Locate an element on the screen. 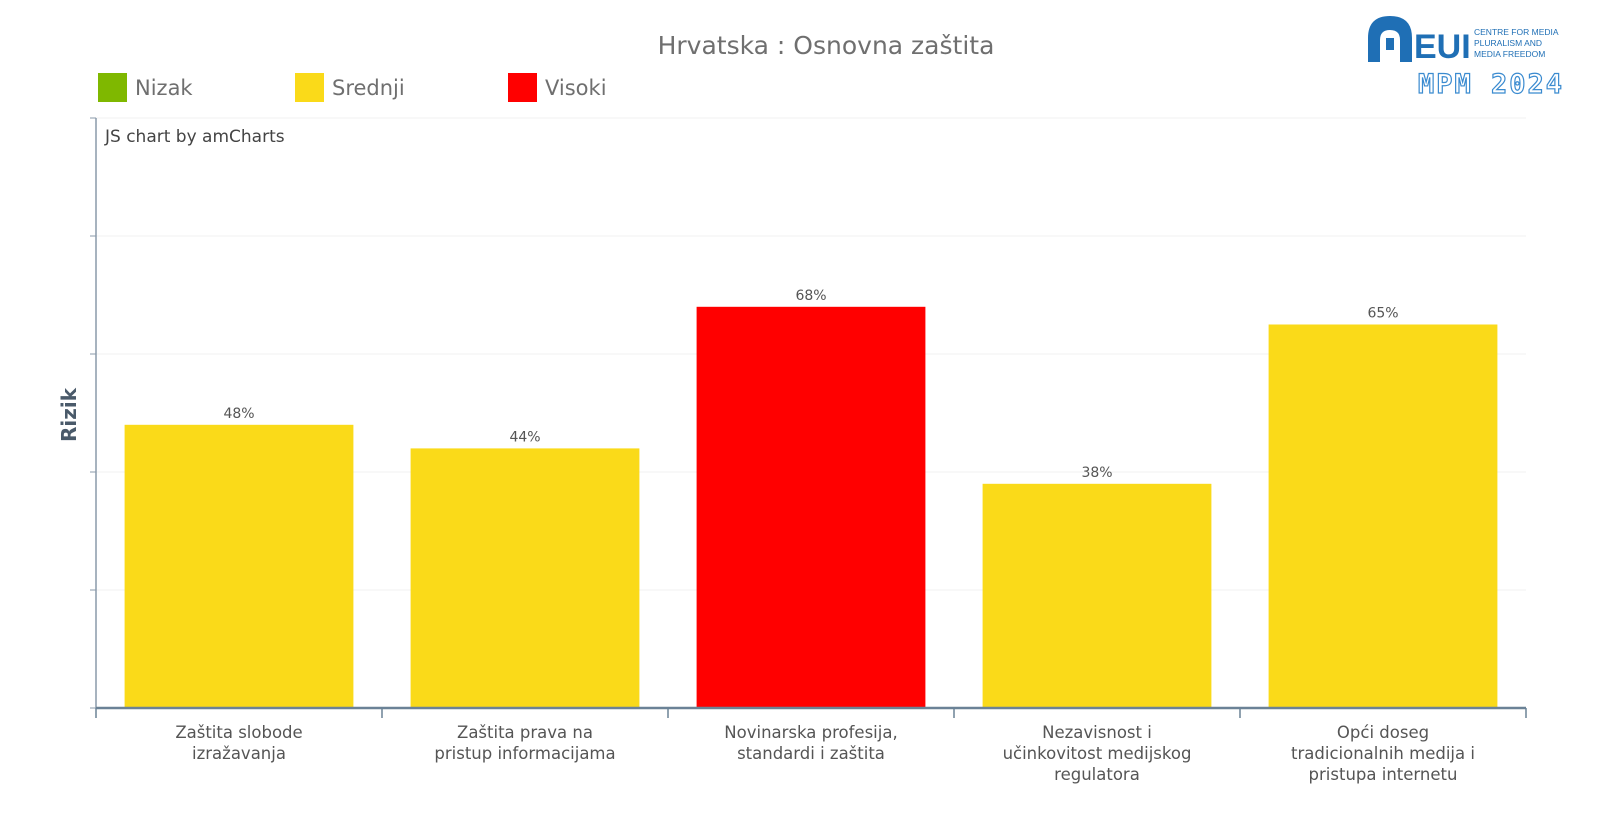  legend-label-srednji: Srednji is located at coordinates (368, 88).